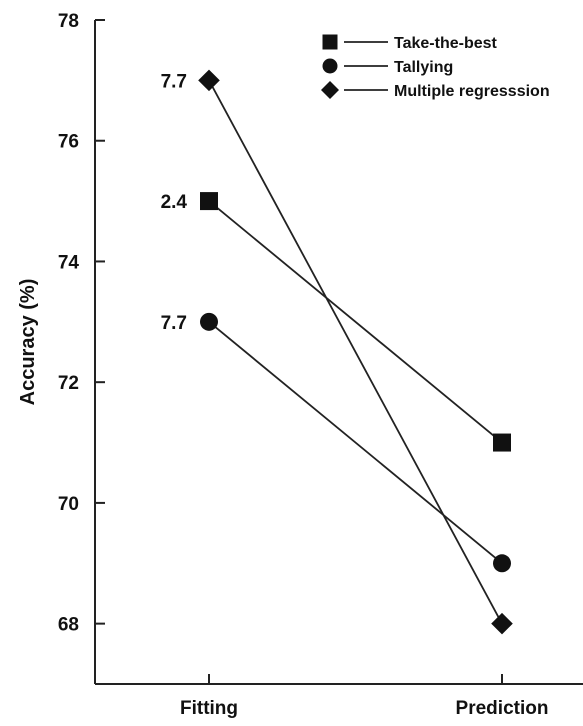 The width and height of the screenshot is (583, 726). What do you see at coordinates (446, 43) in the screenshot?
I see `legend-entry: Take-the-best` at bounding box center [446, 43].